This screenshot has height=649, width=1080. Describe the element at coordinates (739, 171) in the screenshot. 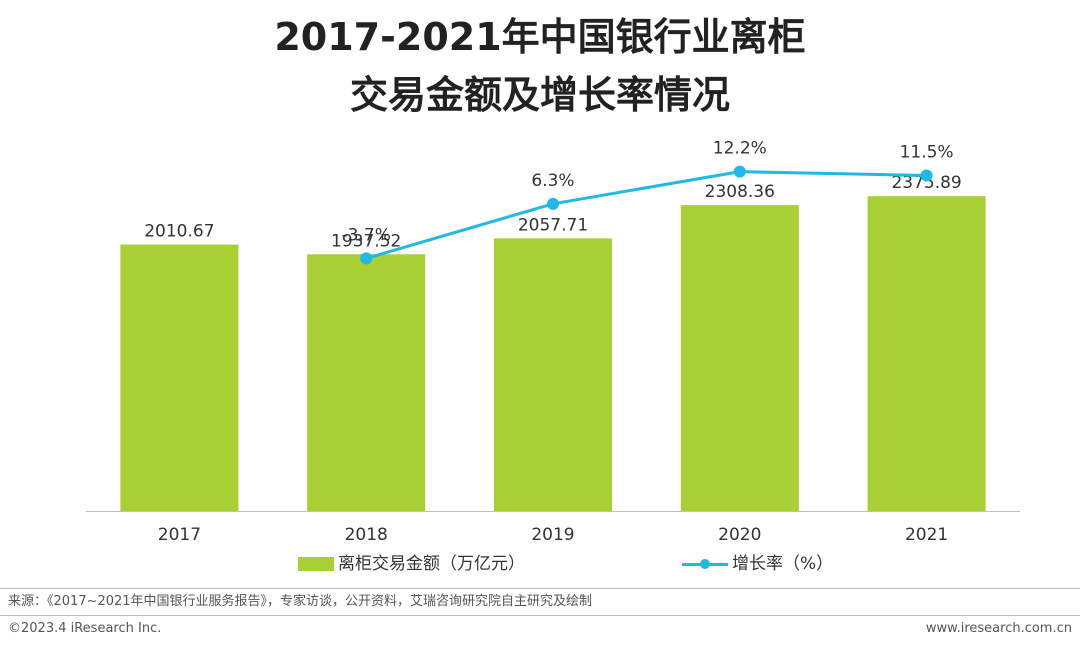

I see `growth-point-2020` at that location.